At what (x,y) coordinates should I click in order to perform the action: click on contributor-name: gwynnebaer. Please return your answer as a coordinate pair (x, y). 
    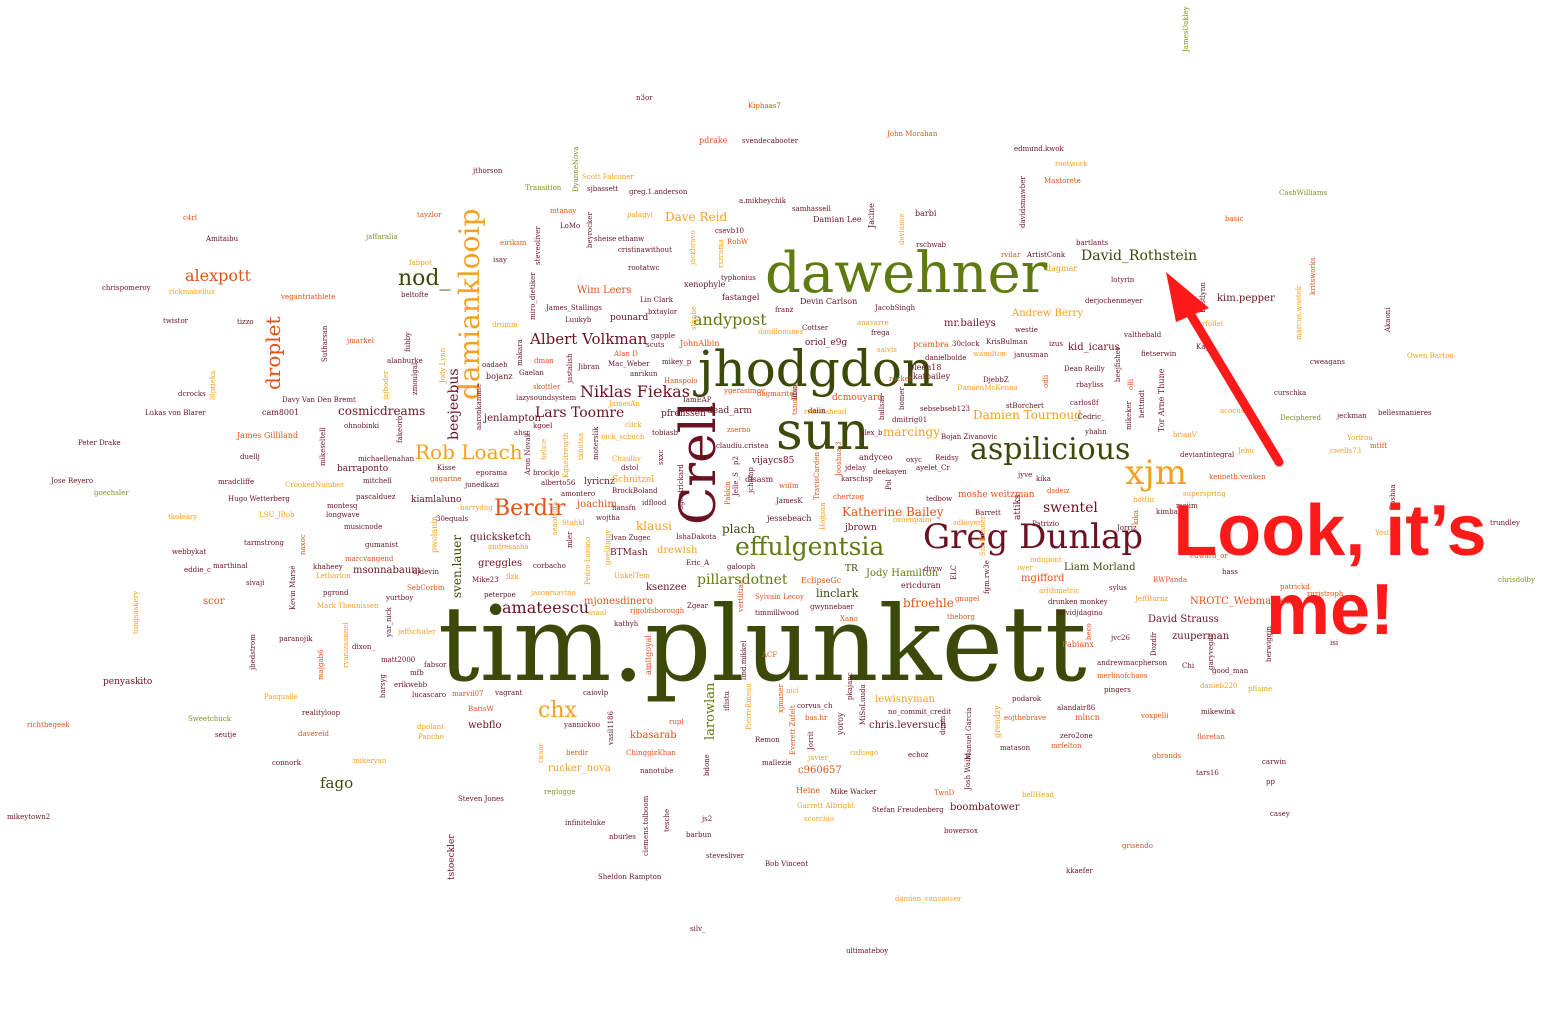
    Looking at the image, I should click on (832, 607).